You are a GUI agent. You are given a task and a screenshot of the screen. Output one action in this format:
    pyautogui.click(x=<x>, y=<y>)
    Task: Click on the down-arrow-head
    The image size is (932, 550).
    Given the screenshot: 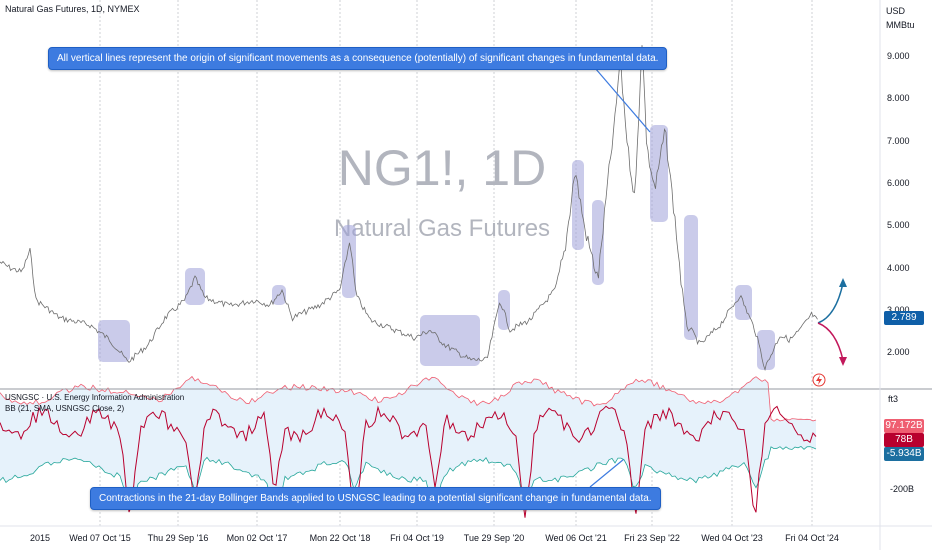 What is the action you would take?
    pyautogui.click(x=843, y=361)
    